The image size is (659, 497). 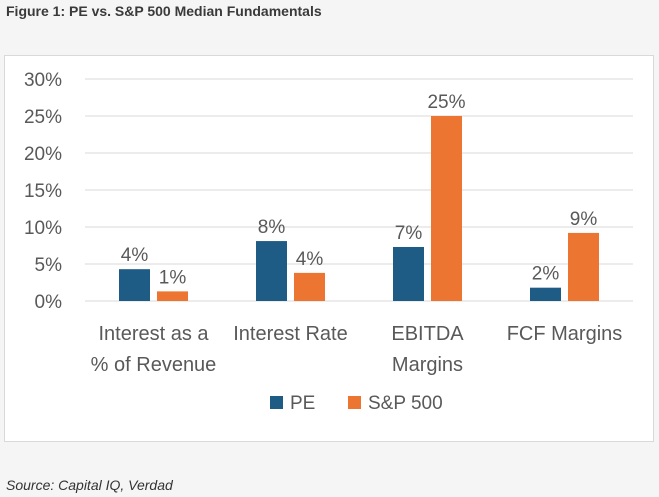 What do you see at coordinates (446, 102) in the screenshot?
I see `data-label: 25%` at bounding box center [446, 102].